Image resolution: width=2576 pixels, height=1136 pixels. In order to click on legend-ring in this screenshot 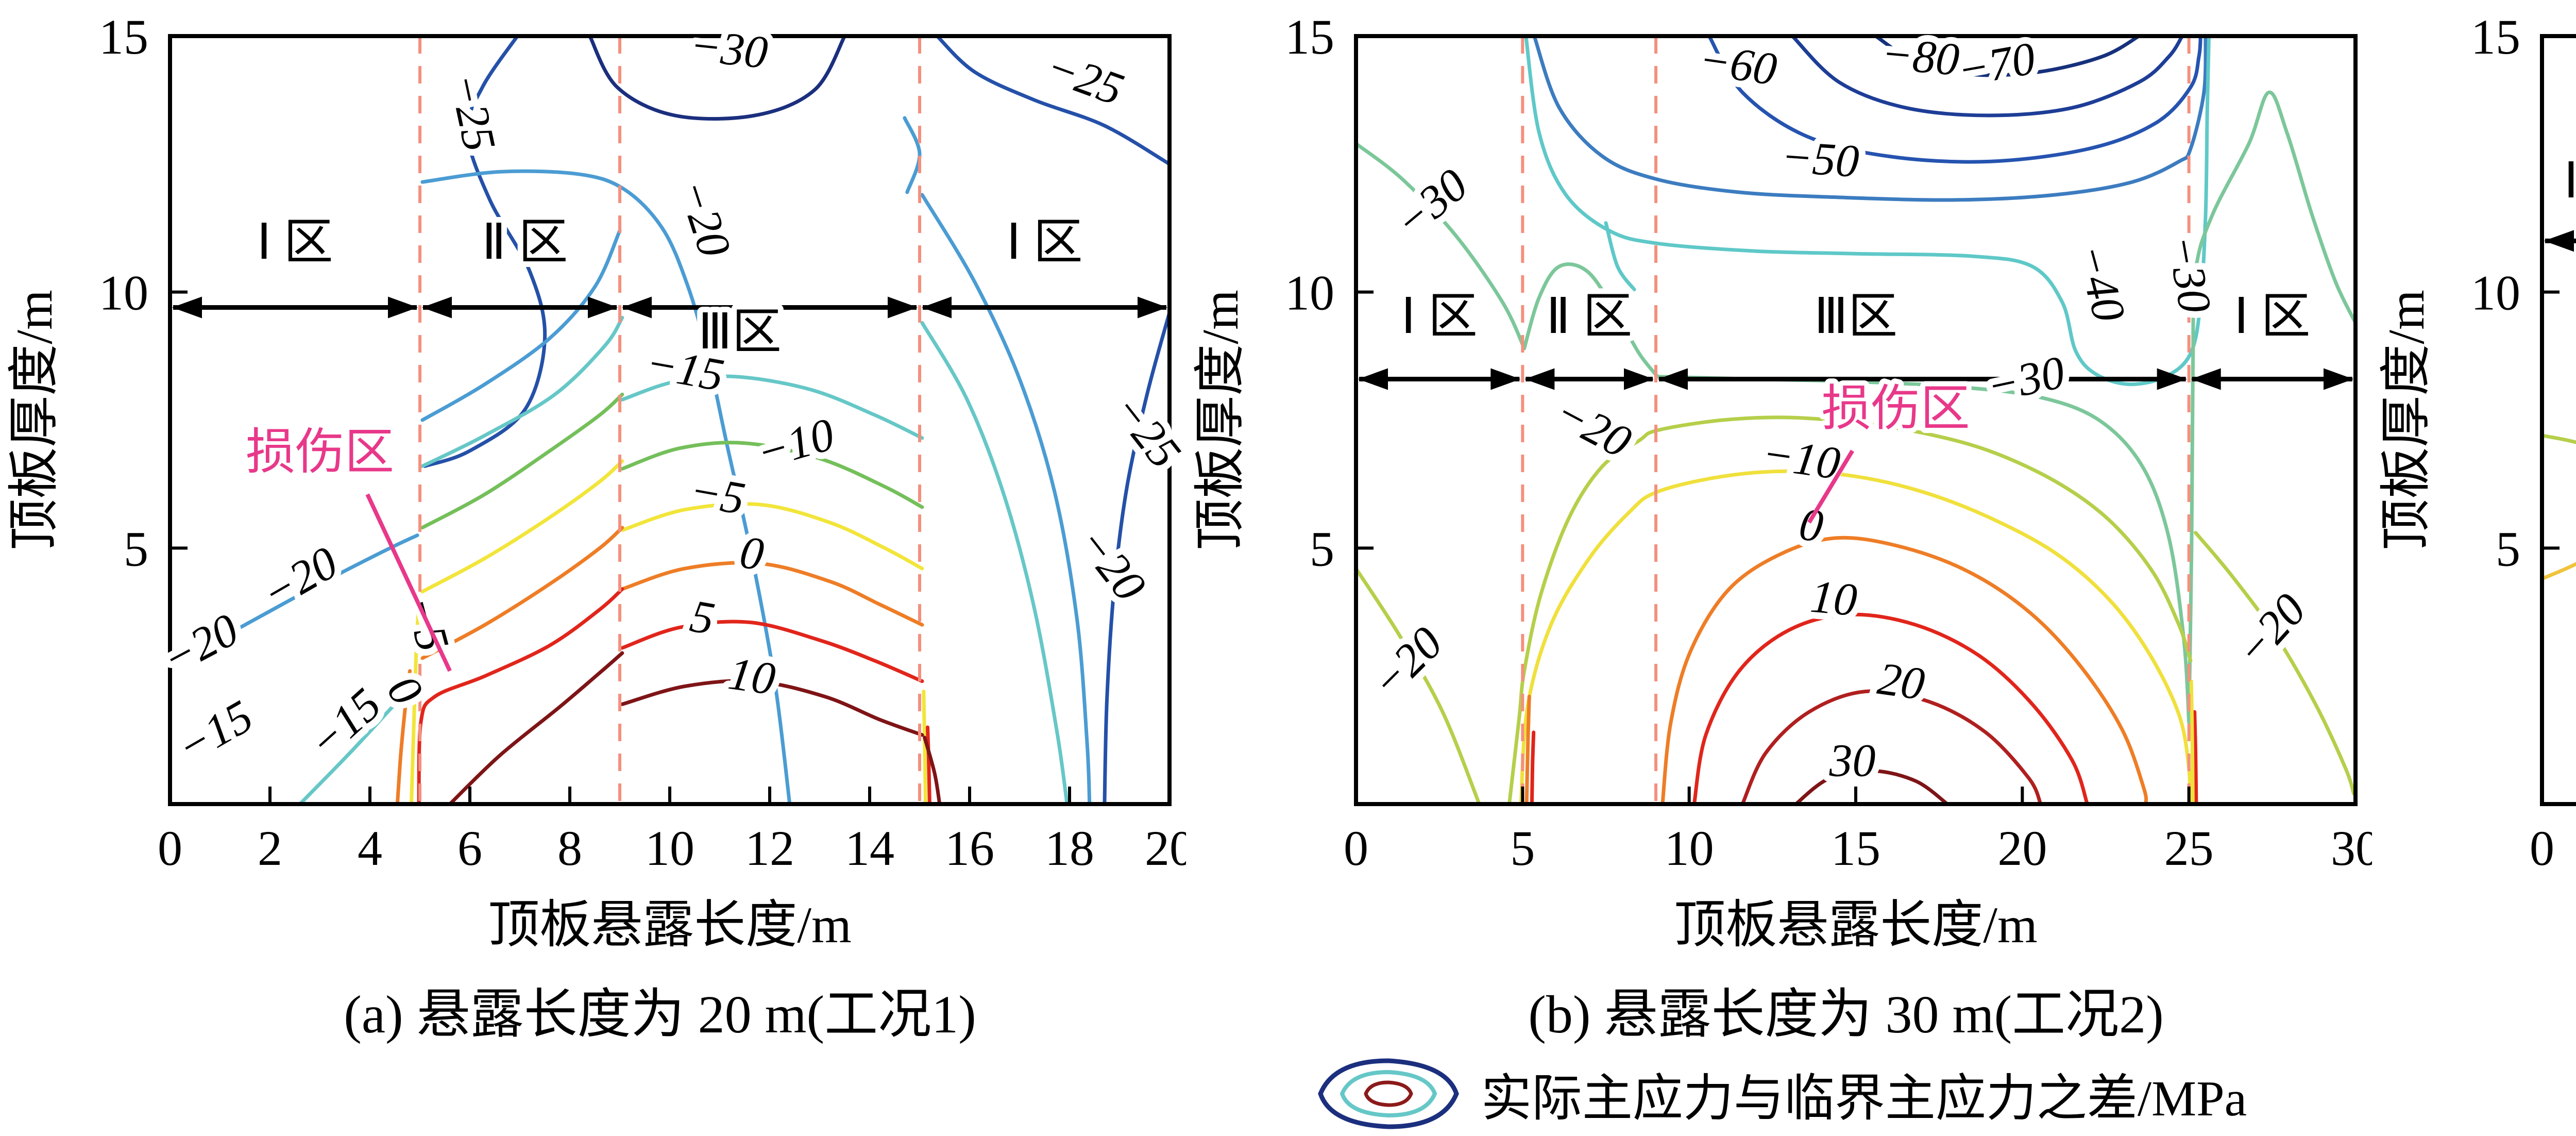, I will do `click(1388, 1093)`.